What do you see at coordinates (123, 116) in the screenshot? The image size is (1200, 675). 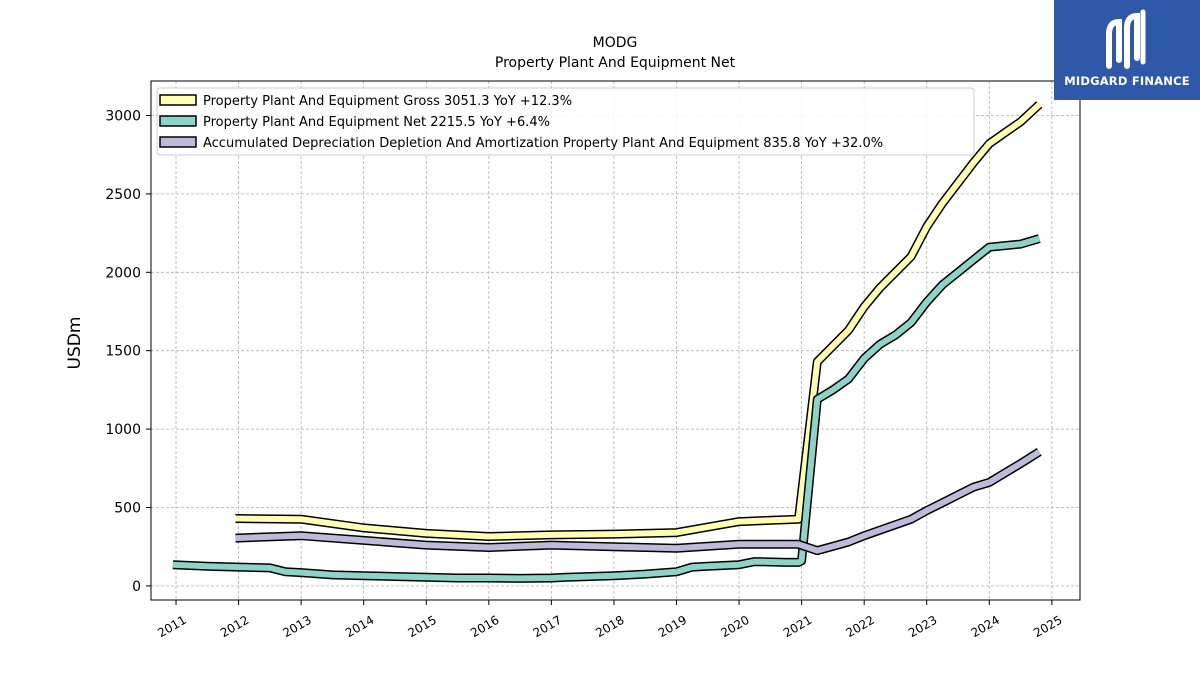 I see `y-tick-label: 3000` at bounding box center [123, 116].